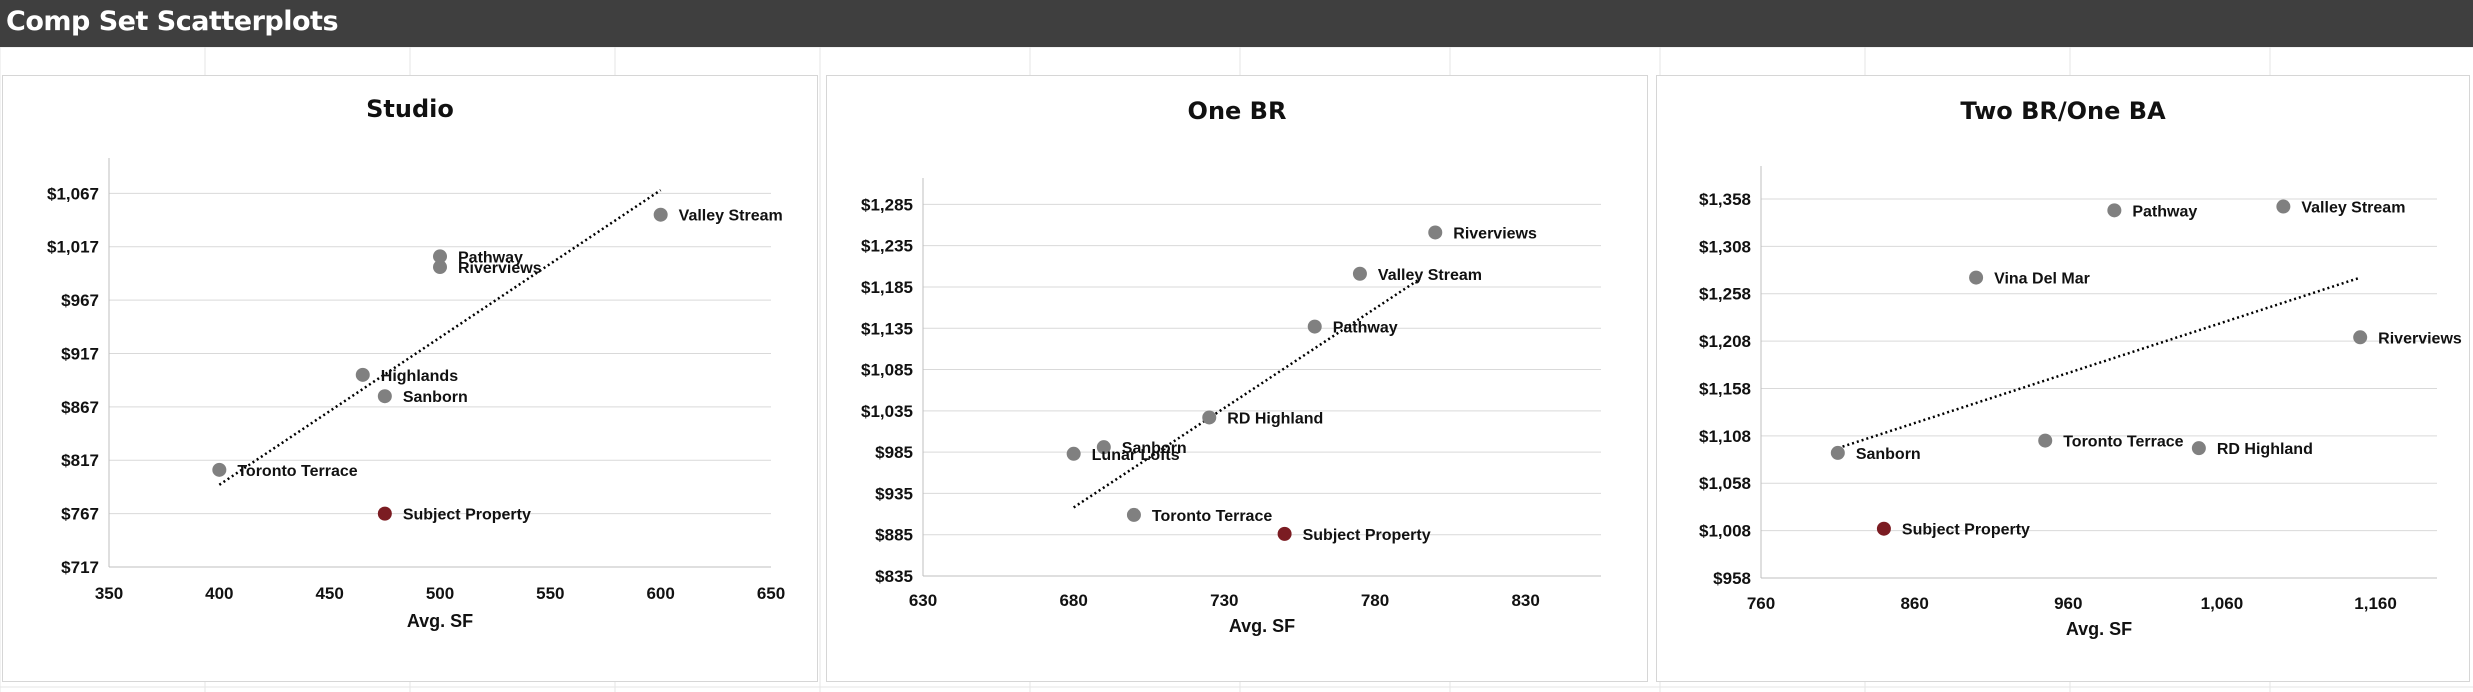  I want to click on y-tick-label: $1,308, so click(1725, 246).